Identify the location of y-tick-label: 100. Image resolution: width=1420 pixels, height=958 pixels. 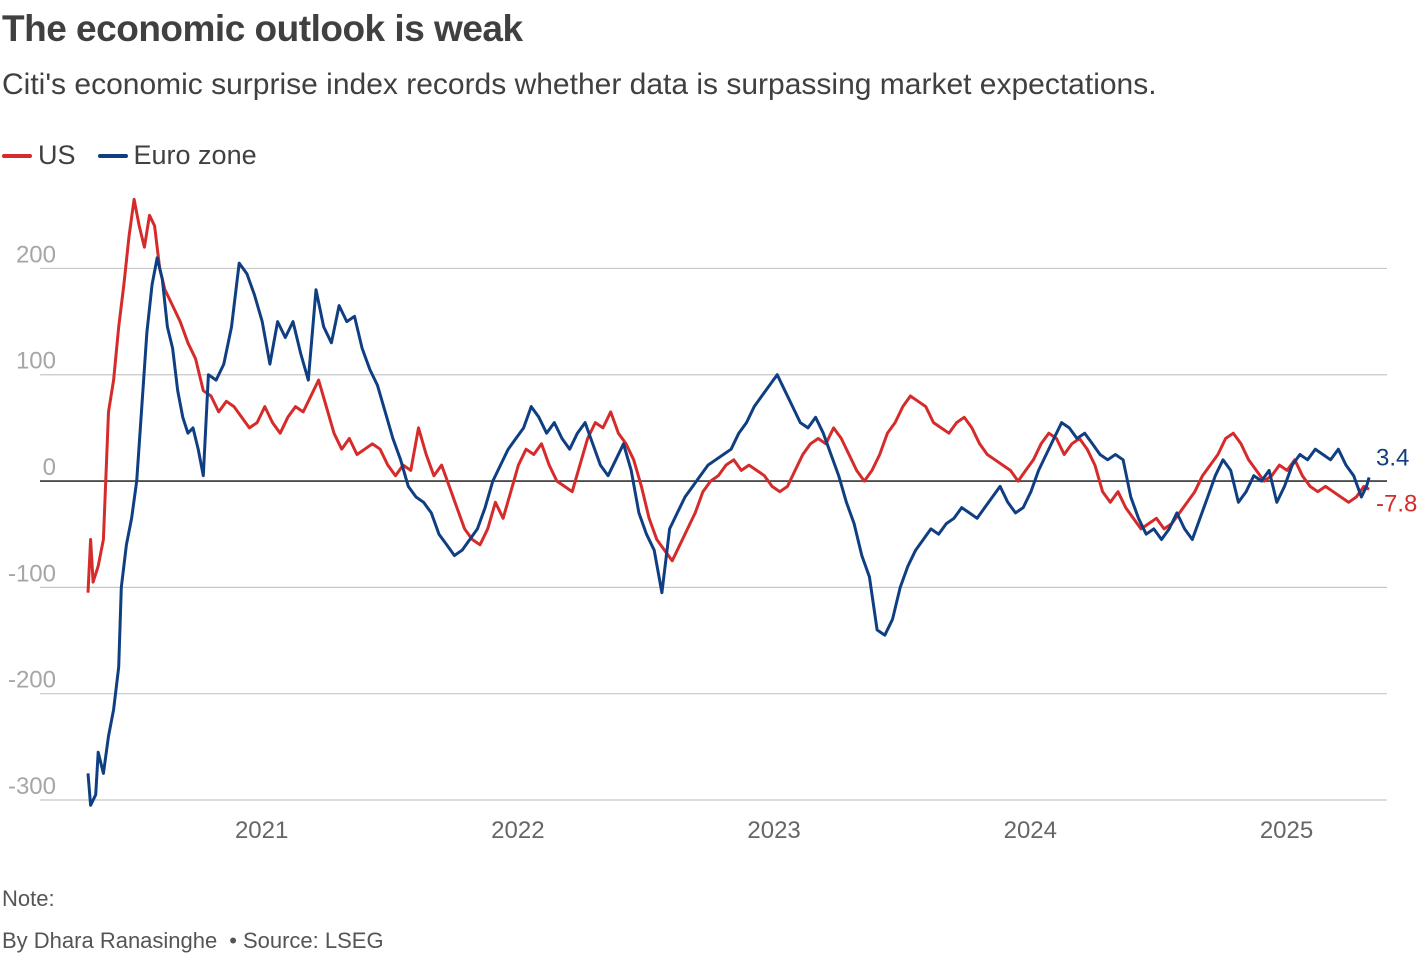
(36, 361).